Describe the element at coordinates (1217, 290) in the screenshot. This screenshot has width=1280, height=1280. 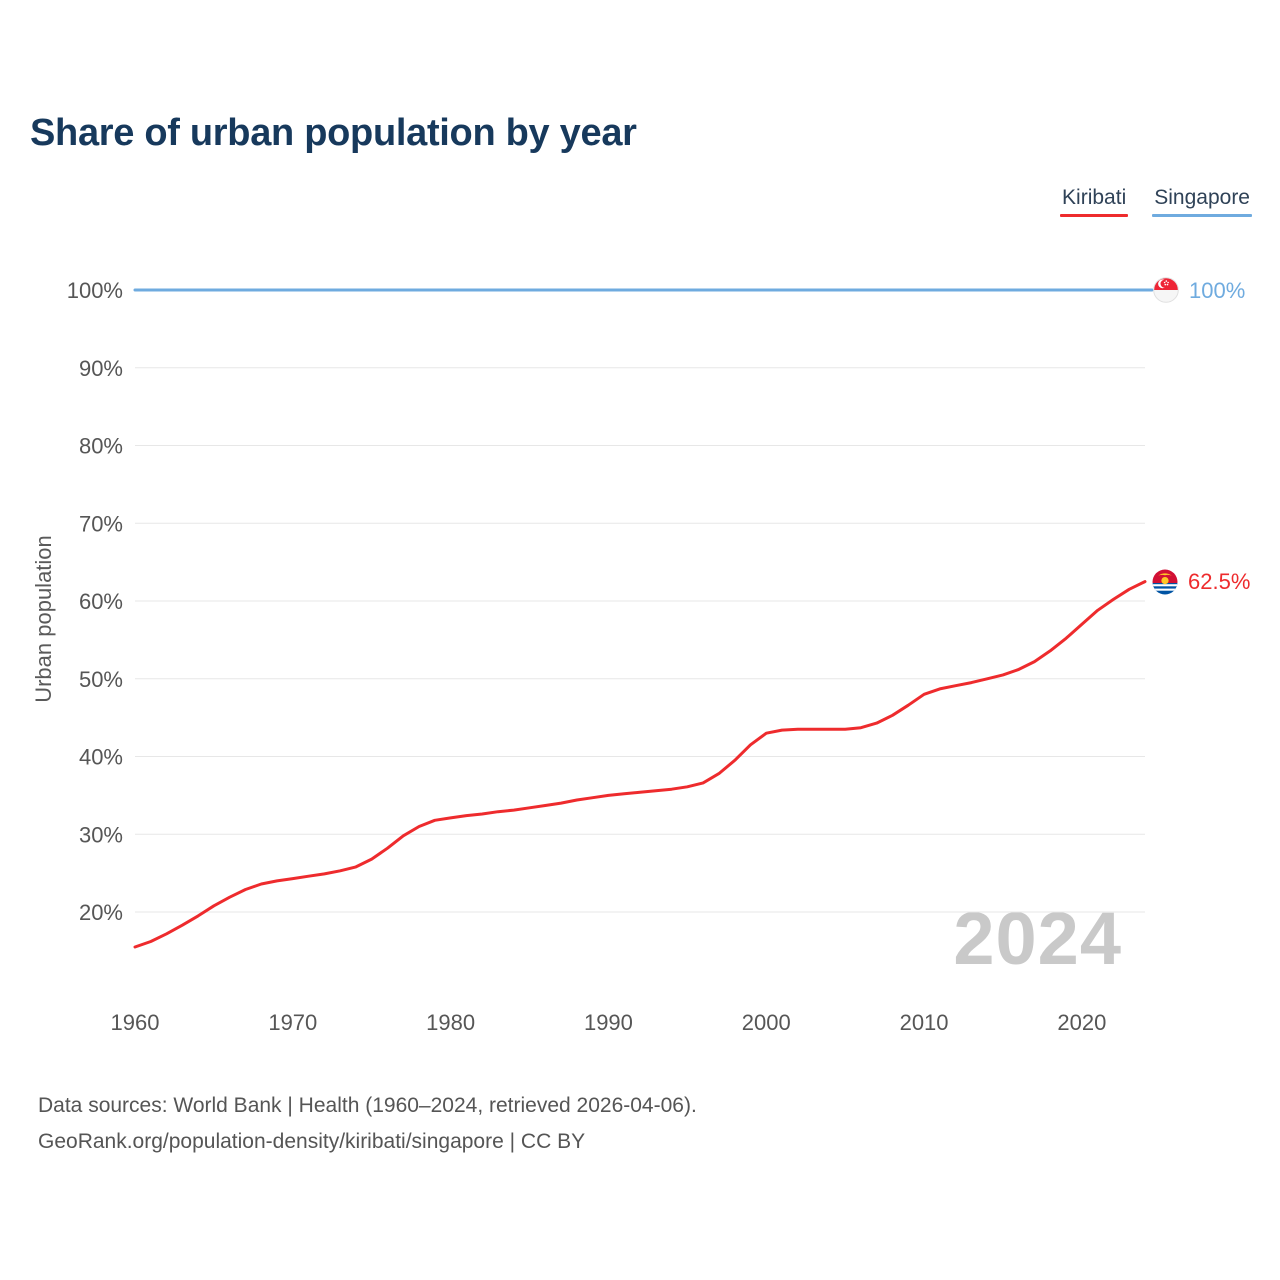
I see `singapore-end-value: 100%` at that location.